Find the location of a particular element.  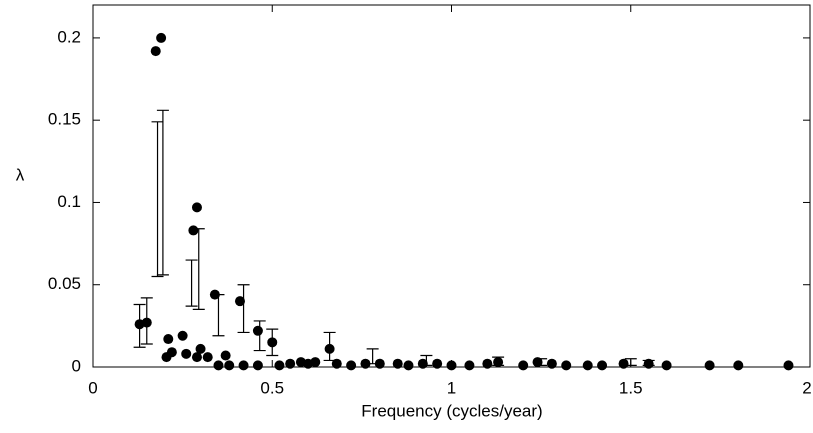

y-tick-label: 0.2 is located at coordinates (69, 36).